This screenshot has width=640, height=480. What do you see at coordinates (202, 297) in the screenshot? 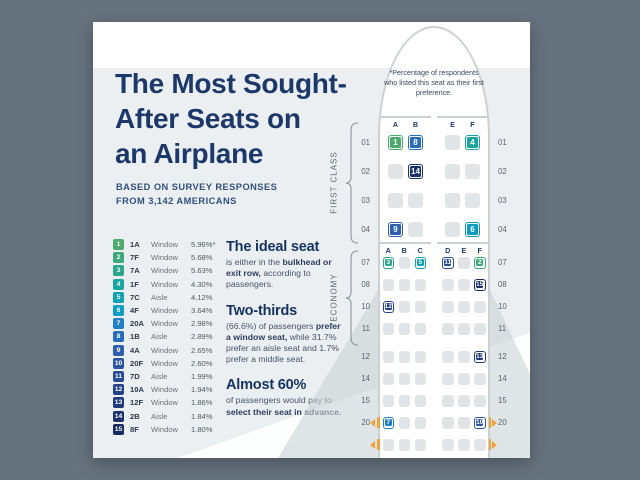
I see `rank-percentage: 4.12%` at bounding box center [202, 297].